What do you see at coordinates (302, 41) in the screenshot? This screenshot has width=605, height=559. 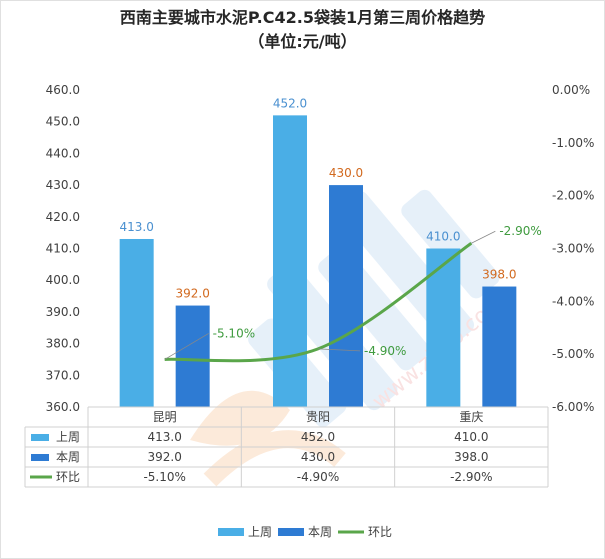 I see `chart-subtitle: （单位:元/吨）` at bounding box center [302, 41].